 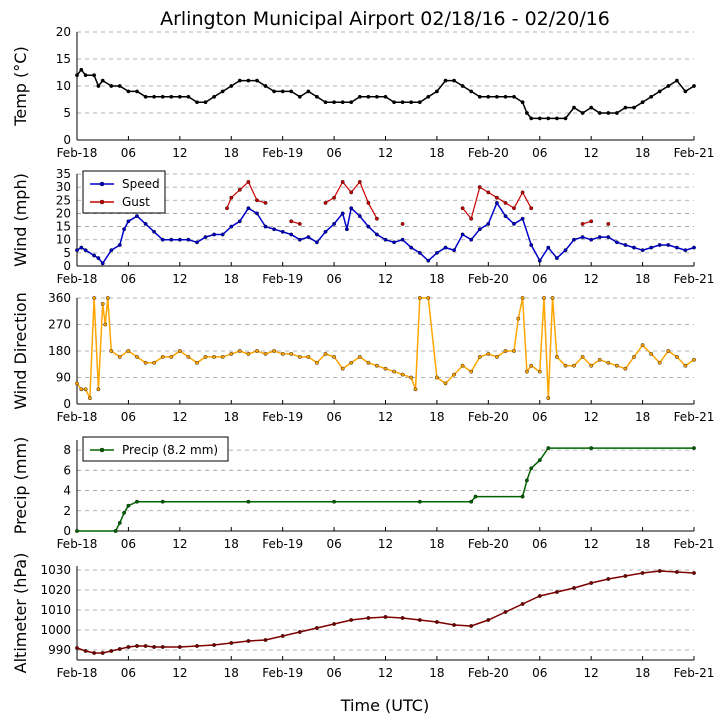 I want to click on x-axis-label: Time (UTC), so click(x=384, y=705).